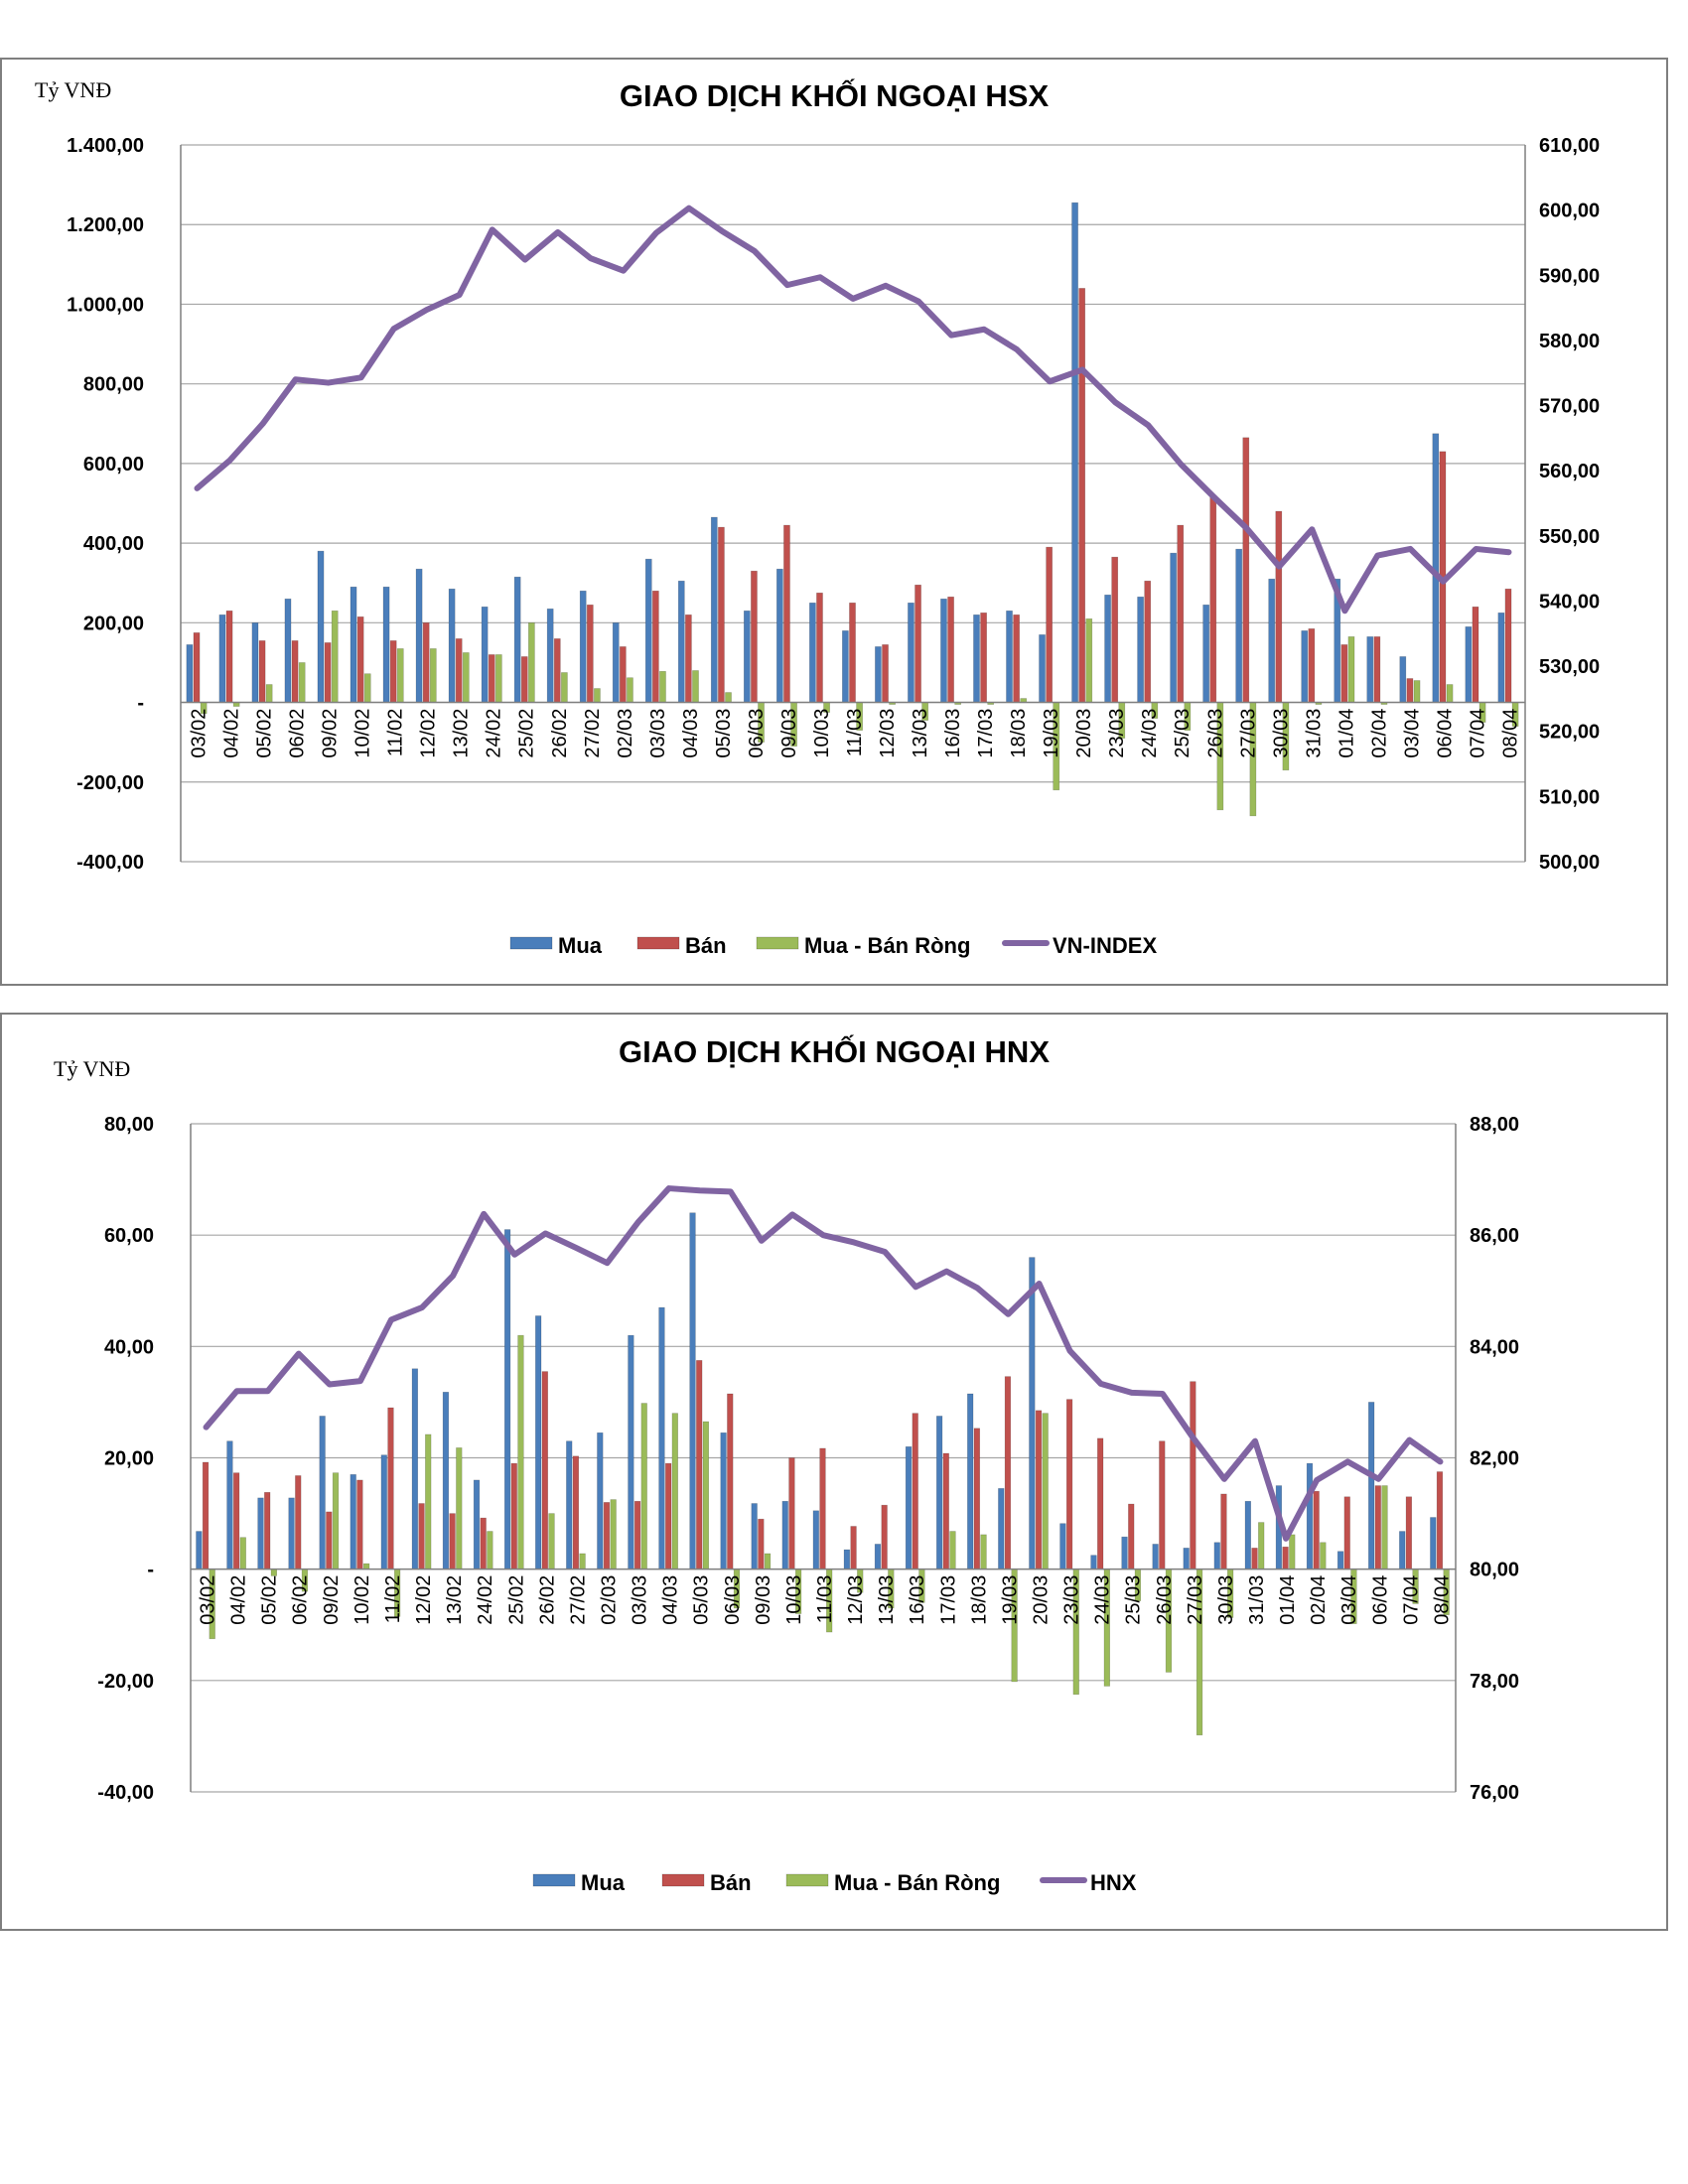 This screenshot has width=1688, height=2184. I want to click on hnx-x-tick-label: 09/02, so click(332, 1600).